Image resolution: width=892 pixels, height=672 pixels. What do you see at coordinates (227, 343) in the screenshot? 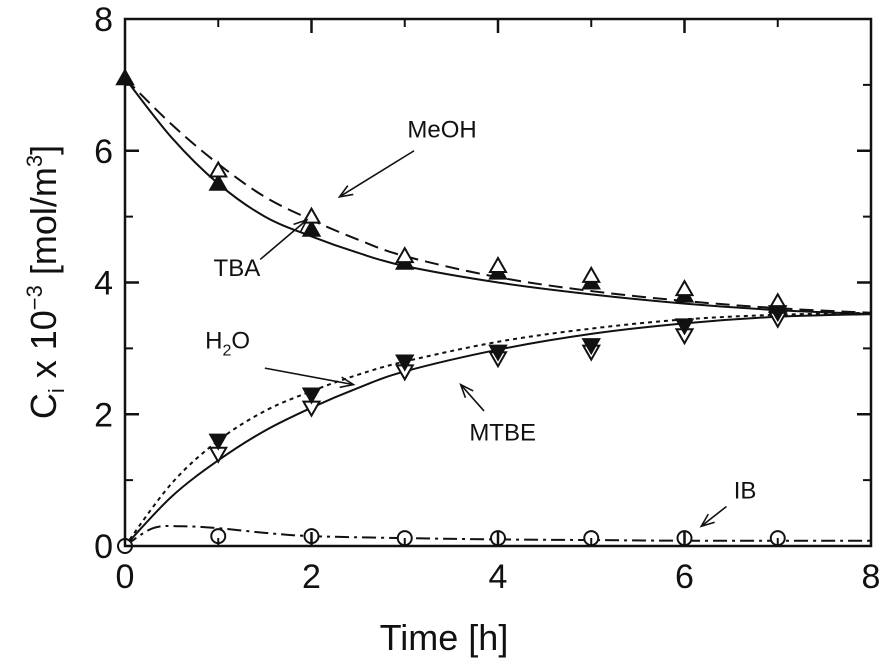
I see `annotation-label-h2o: H2O` at bounding box center [227, 343].